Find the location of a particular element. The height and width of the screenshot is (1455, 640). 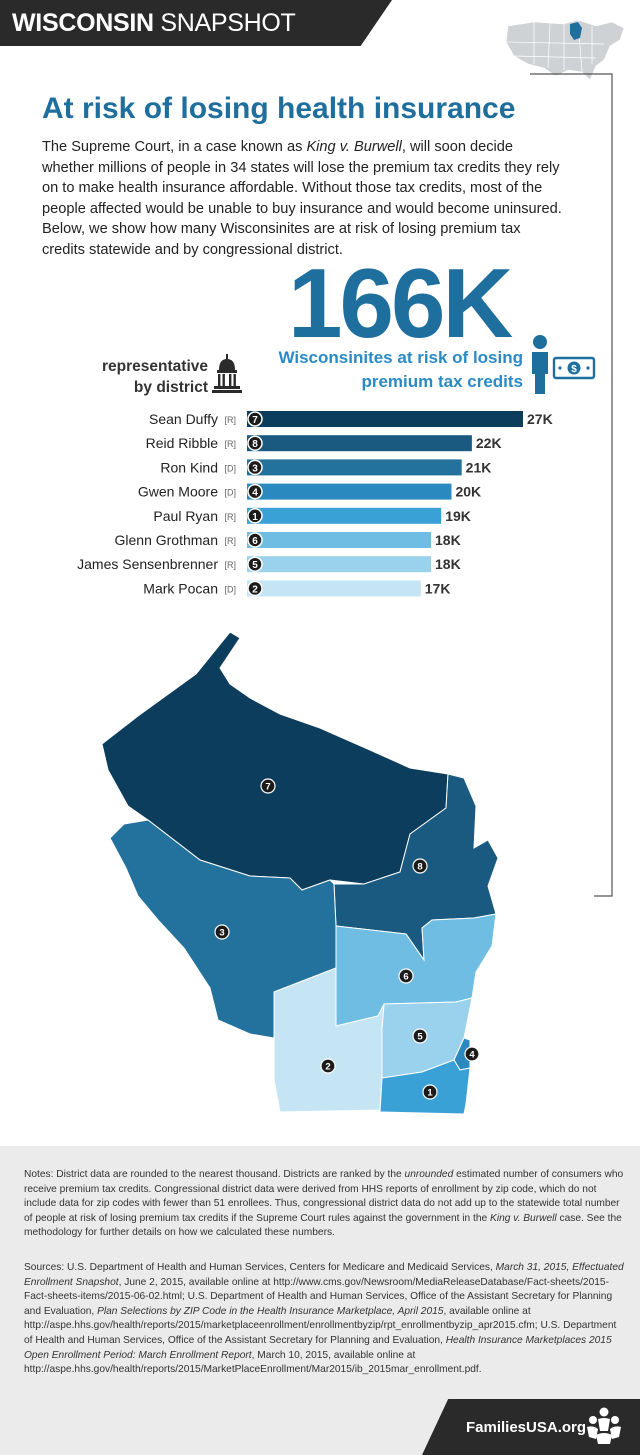

headline-caption-line2: premium tax credits is located at coordinates (442, 381).